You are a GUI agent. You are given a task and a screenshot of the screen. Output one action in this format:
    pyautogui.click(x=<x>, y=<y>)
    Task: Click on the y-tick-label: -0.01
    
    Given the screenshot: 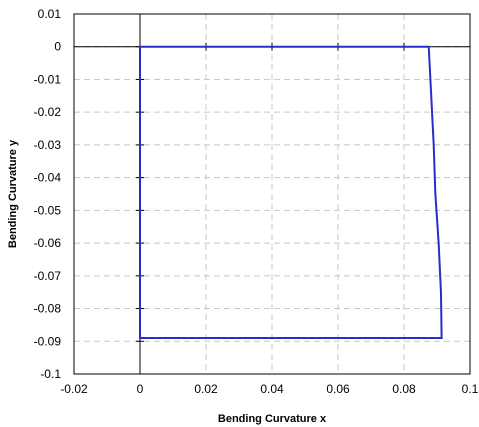 What is the action you would take?
    pyautogui.click(x=48, y=79)
    